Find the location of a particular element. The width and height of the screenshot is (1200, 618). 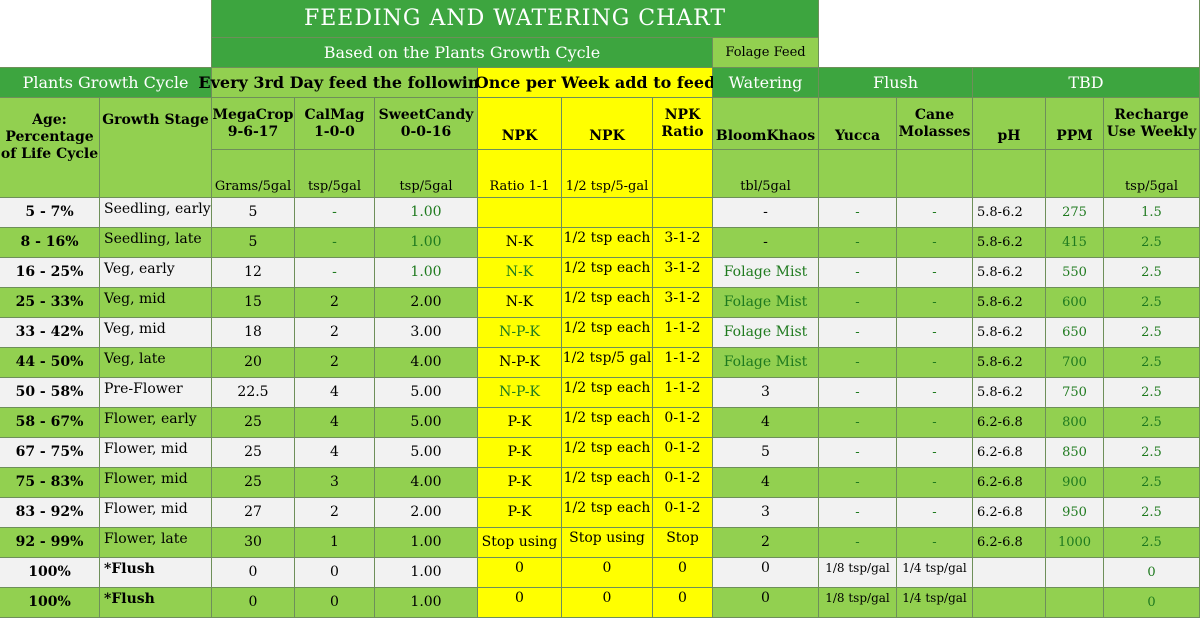

table-cell: 18 is located at coordinates (253, 333).